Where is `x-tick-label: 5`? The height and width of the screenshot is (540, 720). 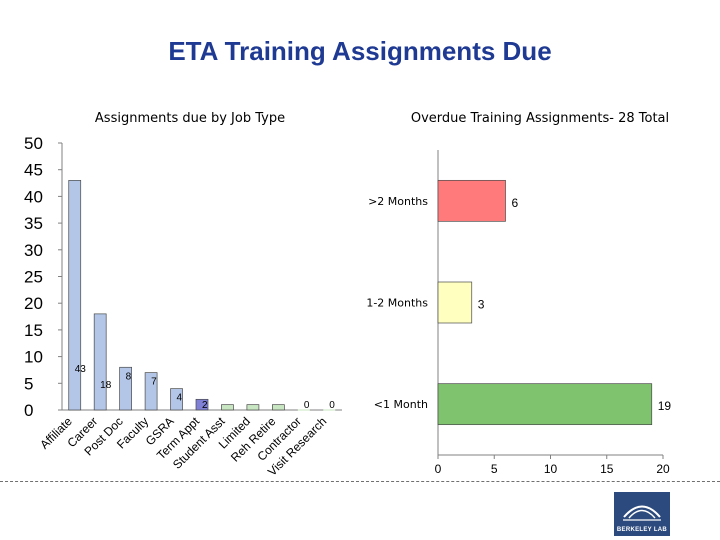
x-tick-label: 5 is located at coordinates (494, 469).